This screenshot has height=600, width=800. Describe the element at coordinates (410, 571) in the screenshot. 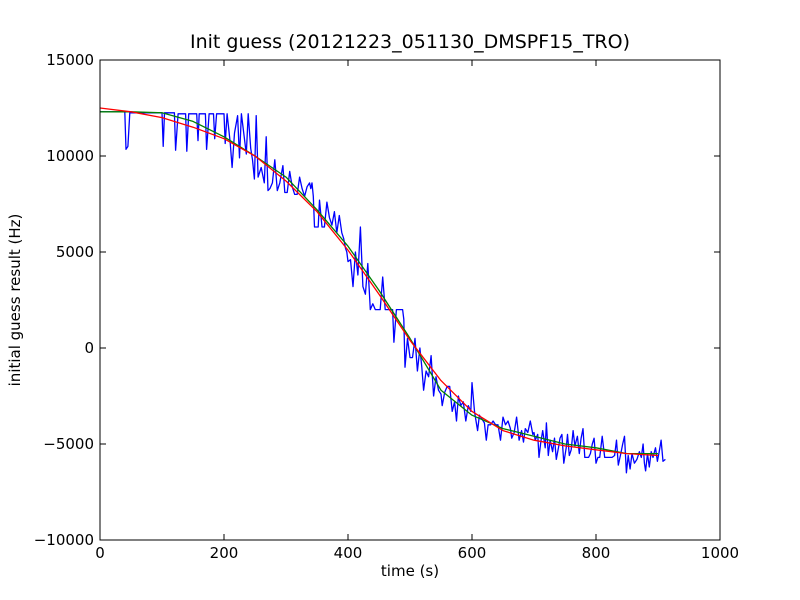

I see `x-axis-label: time (s)` at that location.